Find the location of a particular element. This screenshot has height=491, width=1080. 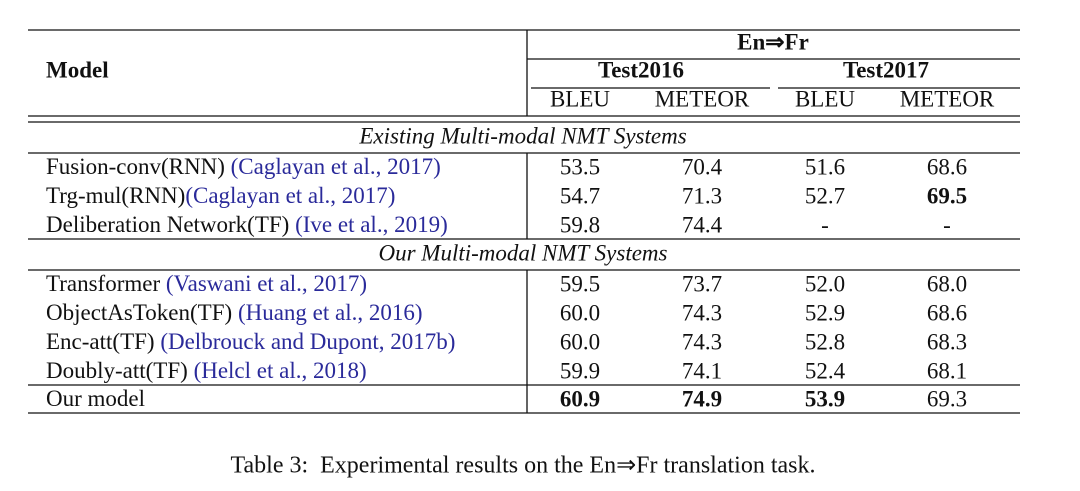

model-cell: ObjectAsToken(TF) (Huang et al., 2016) is located at coordinates (234, 312).